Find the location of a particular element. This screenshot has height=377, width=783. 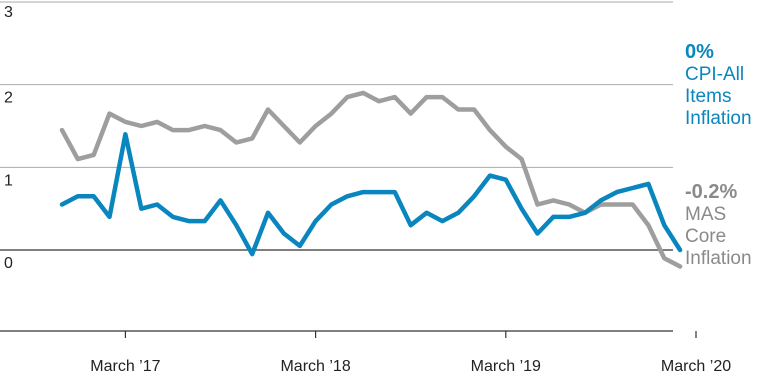

cpi-name-line1: CPI-All is located at coordinates (715, 74).